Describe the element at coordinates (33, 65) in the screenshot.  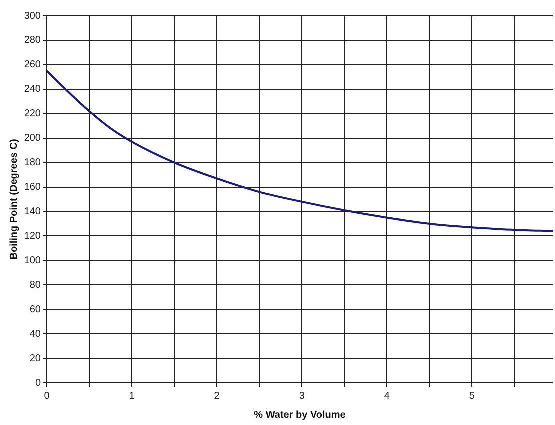
I see `y-tick-label: 260` at that location.